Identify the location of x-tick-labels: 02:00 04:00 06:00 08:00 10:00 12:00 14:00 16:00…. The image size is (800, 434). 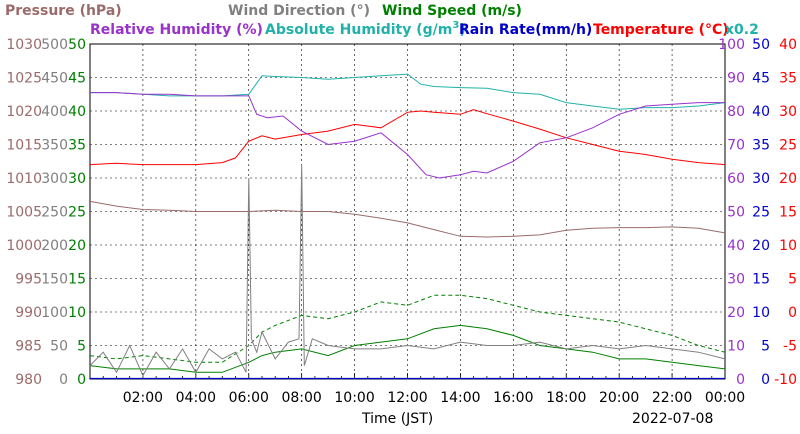
(434, 398).